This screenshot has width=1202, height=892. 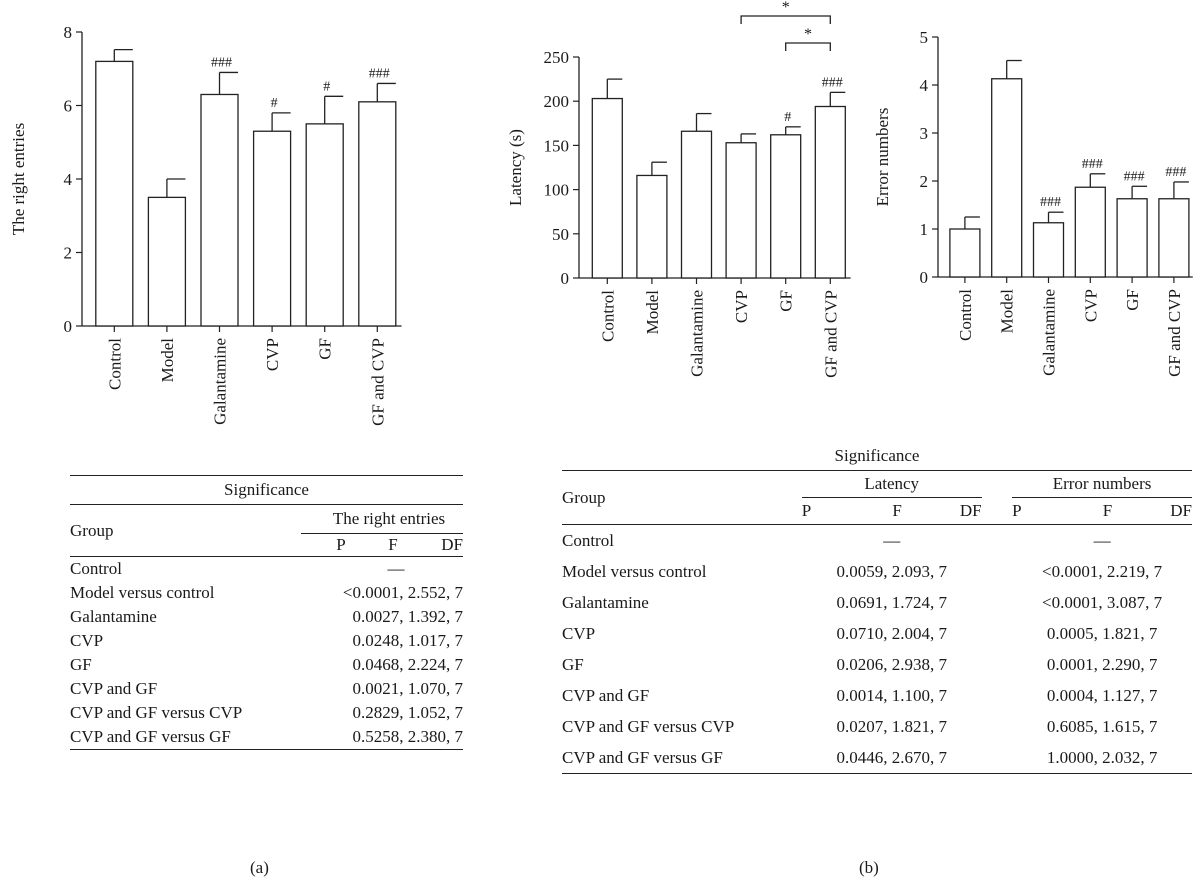 What do you see at coordinates (81, 664) in the screenshot?
I see `table-a-row-group: GF` at bounding box center [81, 664].